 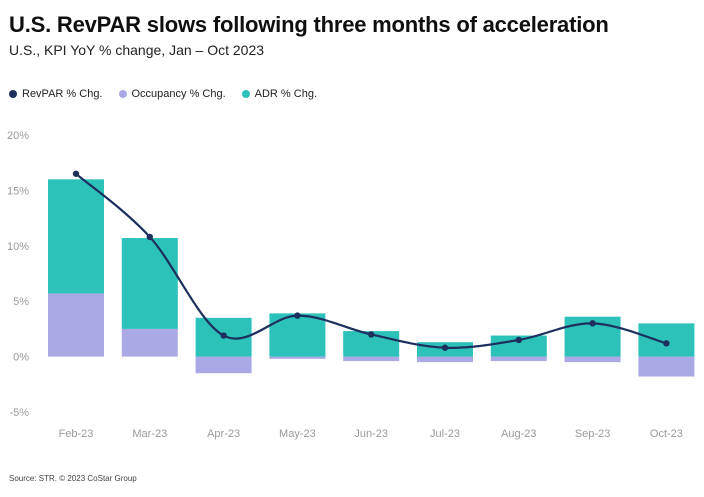 What do you see at coordinates (21, 358) in the screenshot?
I see `y-tick-label: 0%` at bounding box center [21, 358].